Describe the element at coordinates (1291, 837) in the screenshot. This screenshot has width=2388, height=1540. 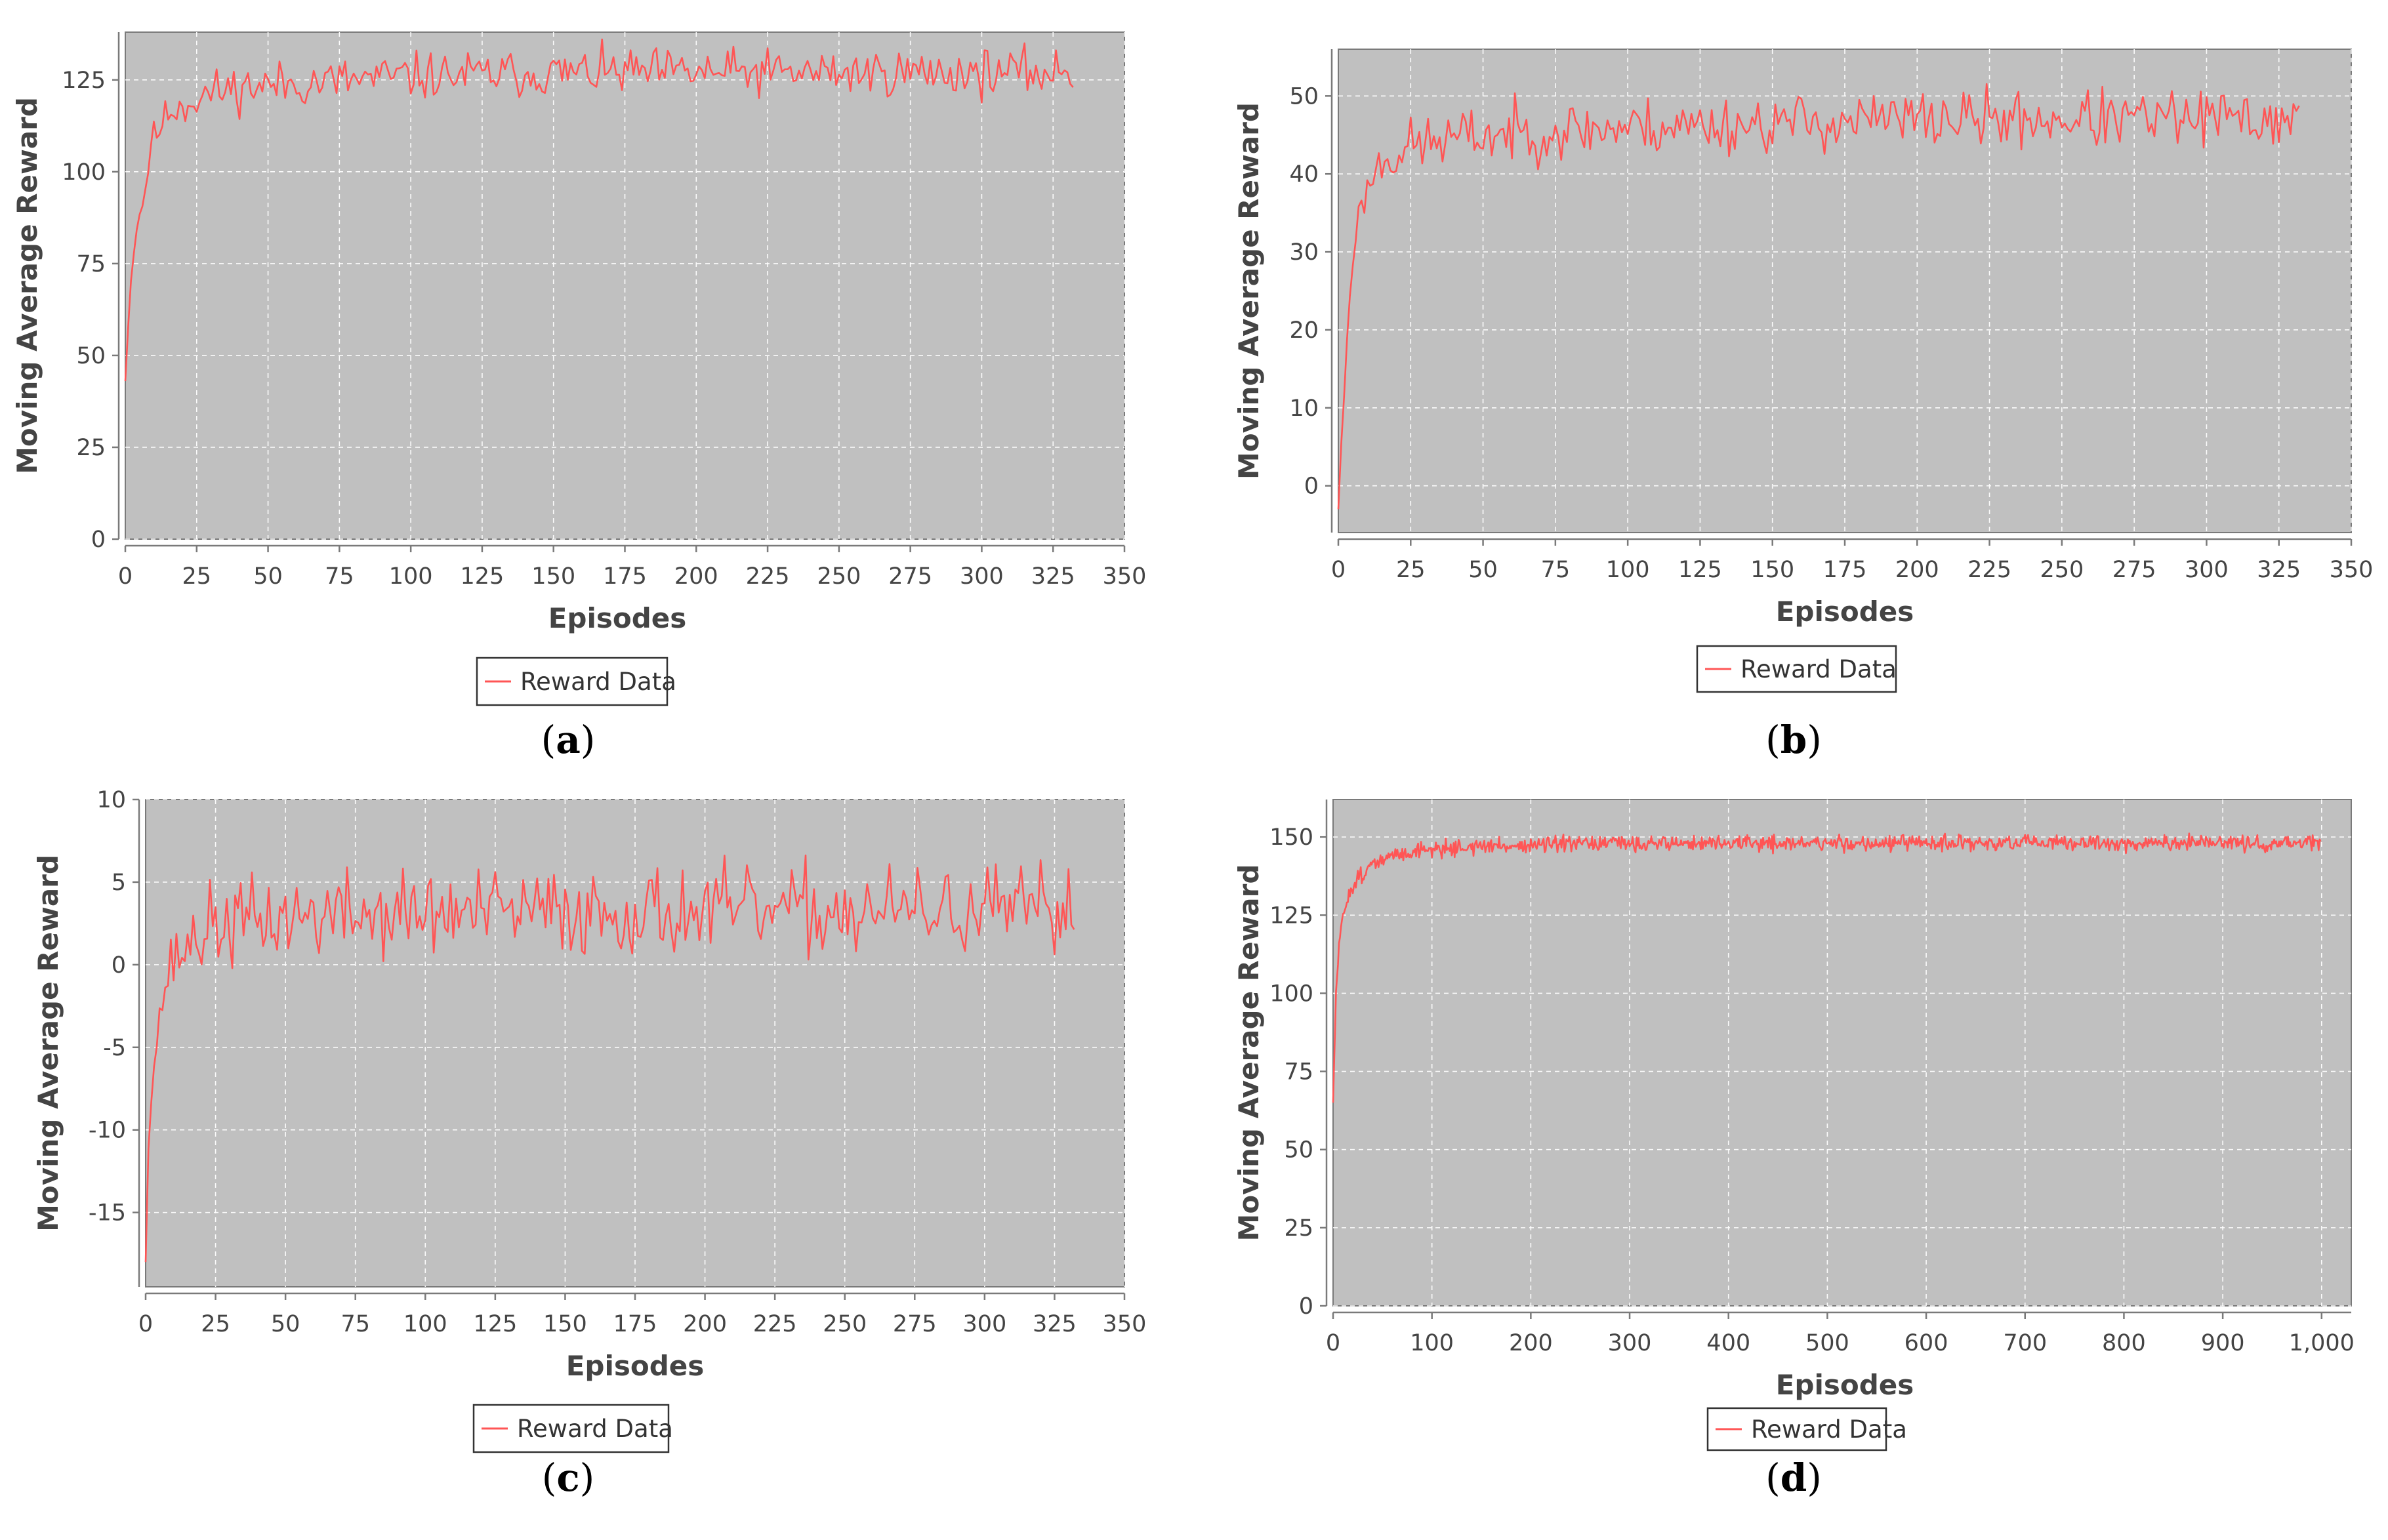
I see `y-tick-label: 150` at that location.